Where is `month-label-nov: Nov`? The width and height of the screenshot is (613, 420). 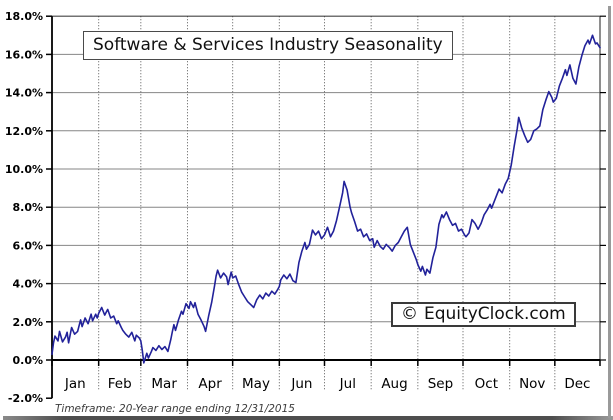 month-label-nov: Nov is located at coordinates (532, 384).